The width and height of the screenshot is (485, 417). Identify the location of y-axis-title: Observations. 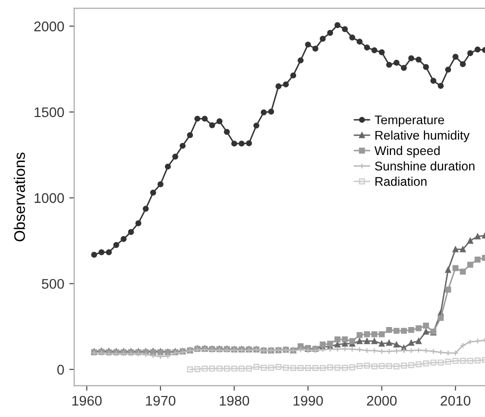
(20, 197).